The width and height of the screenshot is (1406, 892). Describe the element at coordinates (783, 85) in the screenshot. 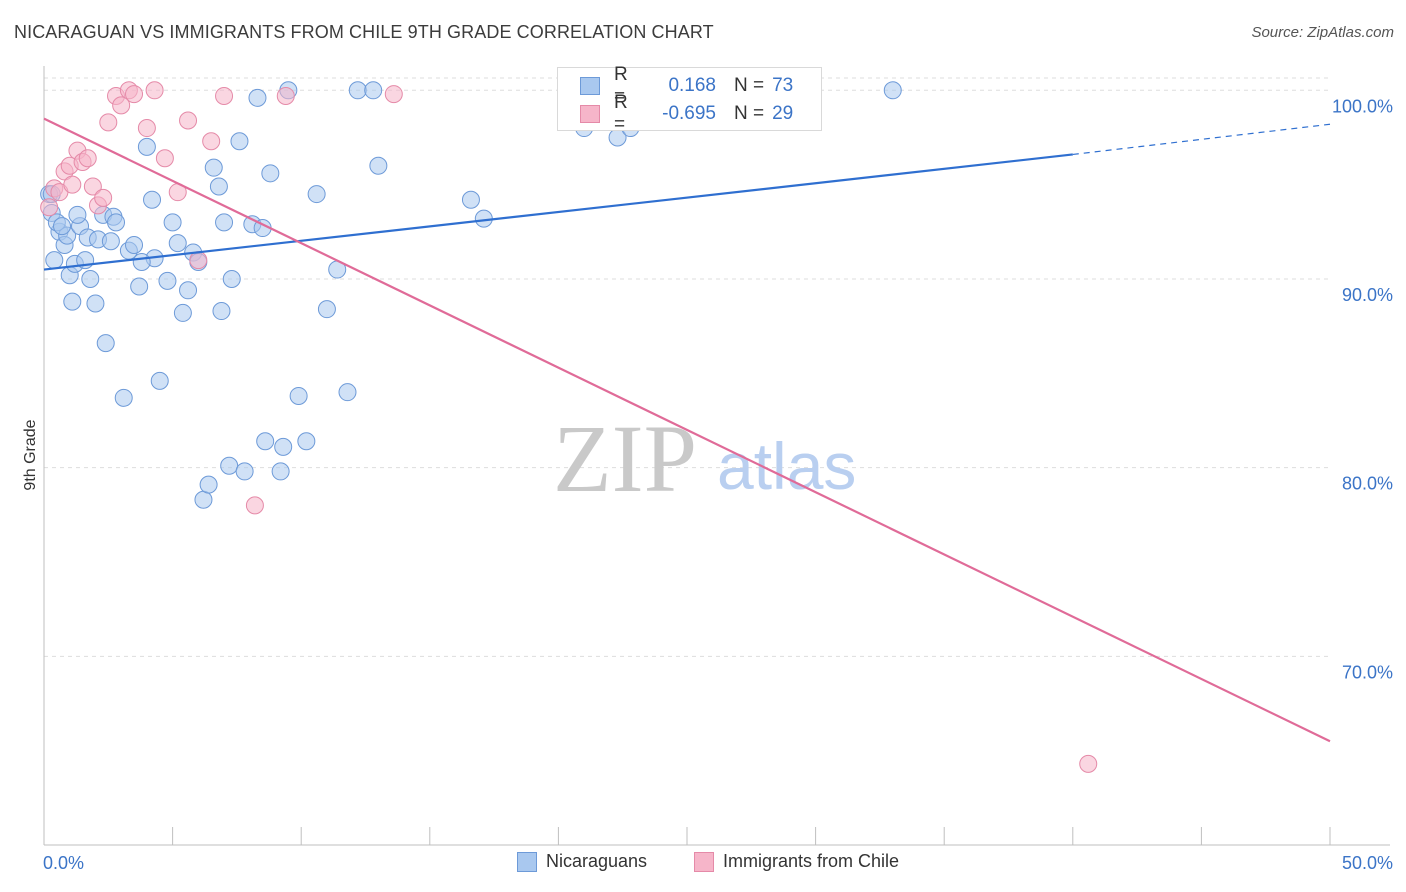

I see `legend-n-value: 73` at that location.